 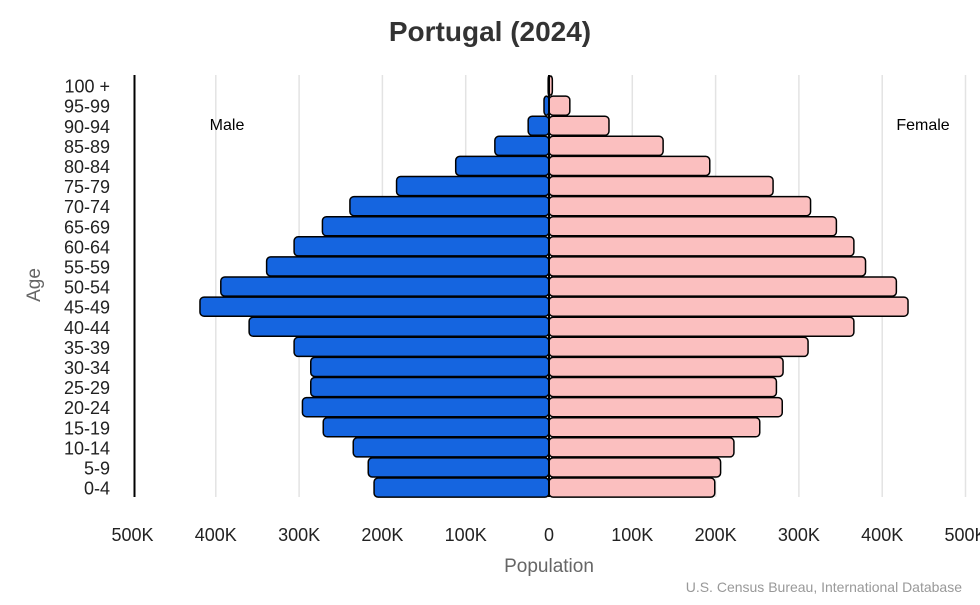 What do you see at coordinates (490, 31) in the screenshot?
I see `chart-title: Portugal (2024)` at bounding box center [490, 31].